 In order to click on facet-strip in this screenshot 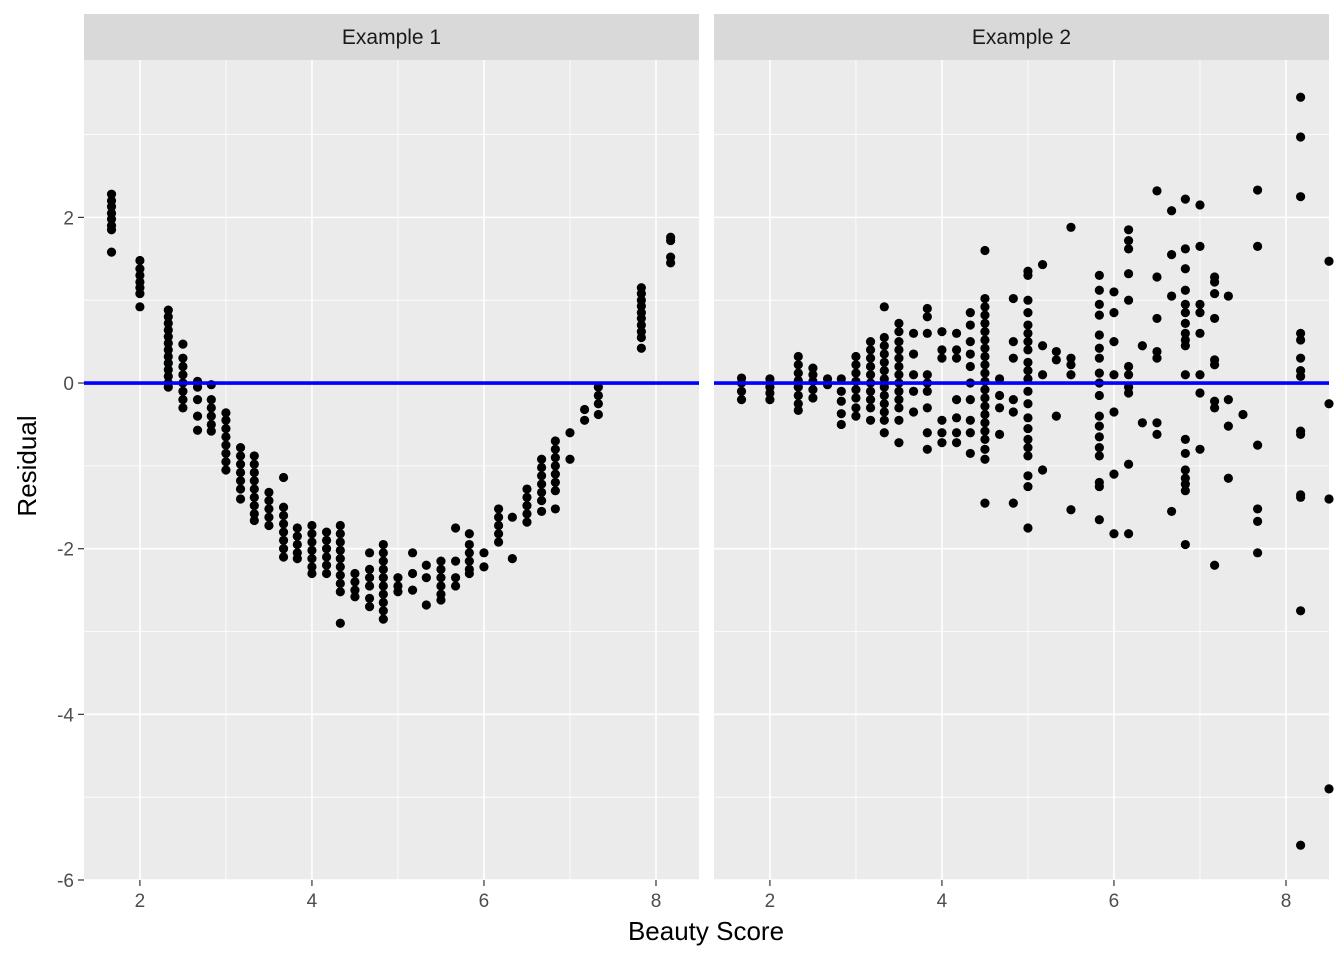, I will do `click(391, 37)`.